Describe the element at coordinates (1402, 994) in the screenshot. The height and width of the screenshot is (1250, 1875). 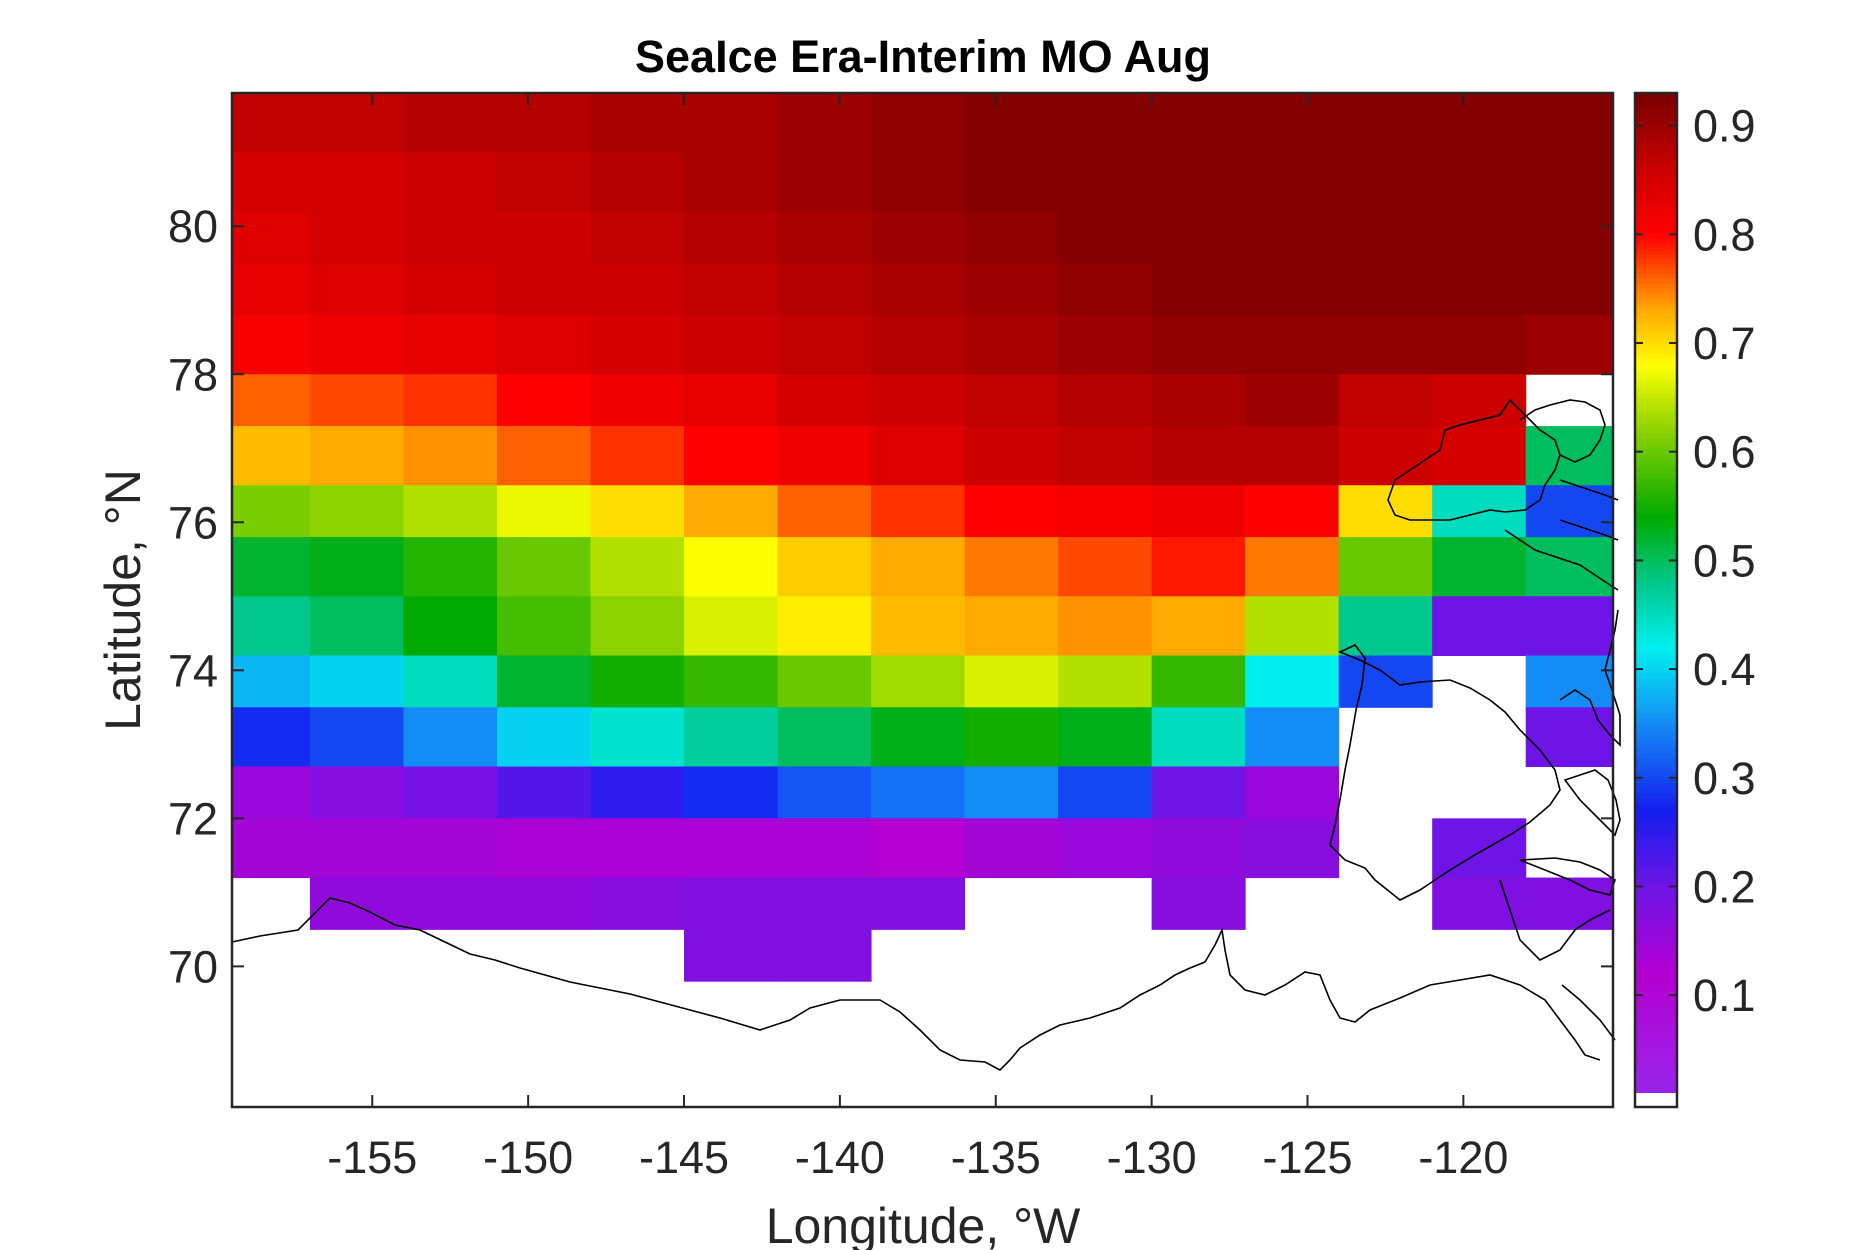
I see `mackenzie-coastline` at that location.